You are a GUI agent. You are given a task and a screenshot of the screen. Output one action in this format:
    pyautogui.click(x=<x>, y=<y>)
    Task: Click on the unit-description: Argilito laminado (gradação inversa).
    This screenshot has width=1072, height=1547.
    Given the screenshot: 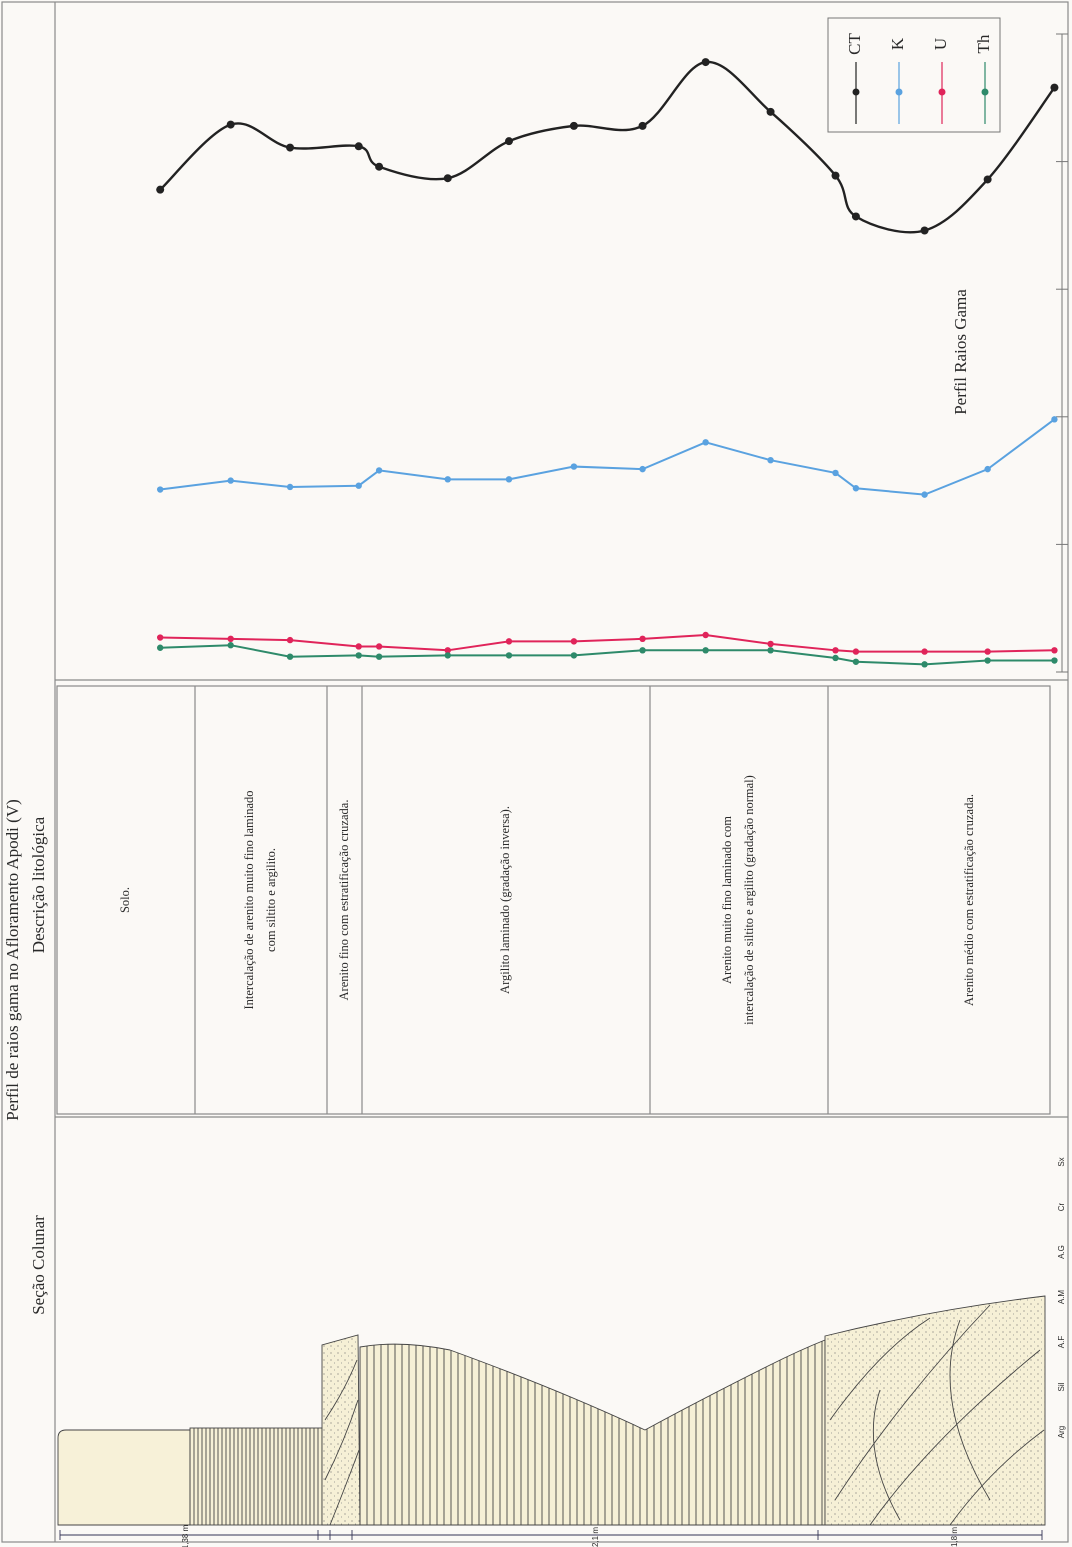 What is the action you would take?
    pyautogui.click(x=505, y=900)
    